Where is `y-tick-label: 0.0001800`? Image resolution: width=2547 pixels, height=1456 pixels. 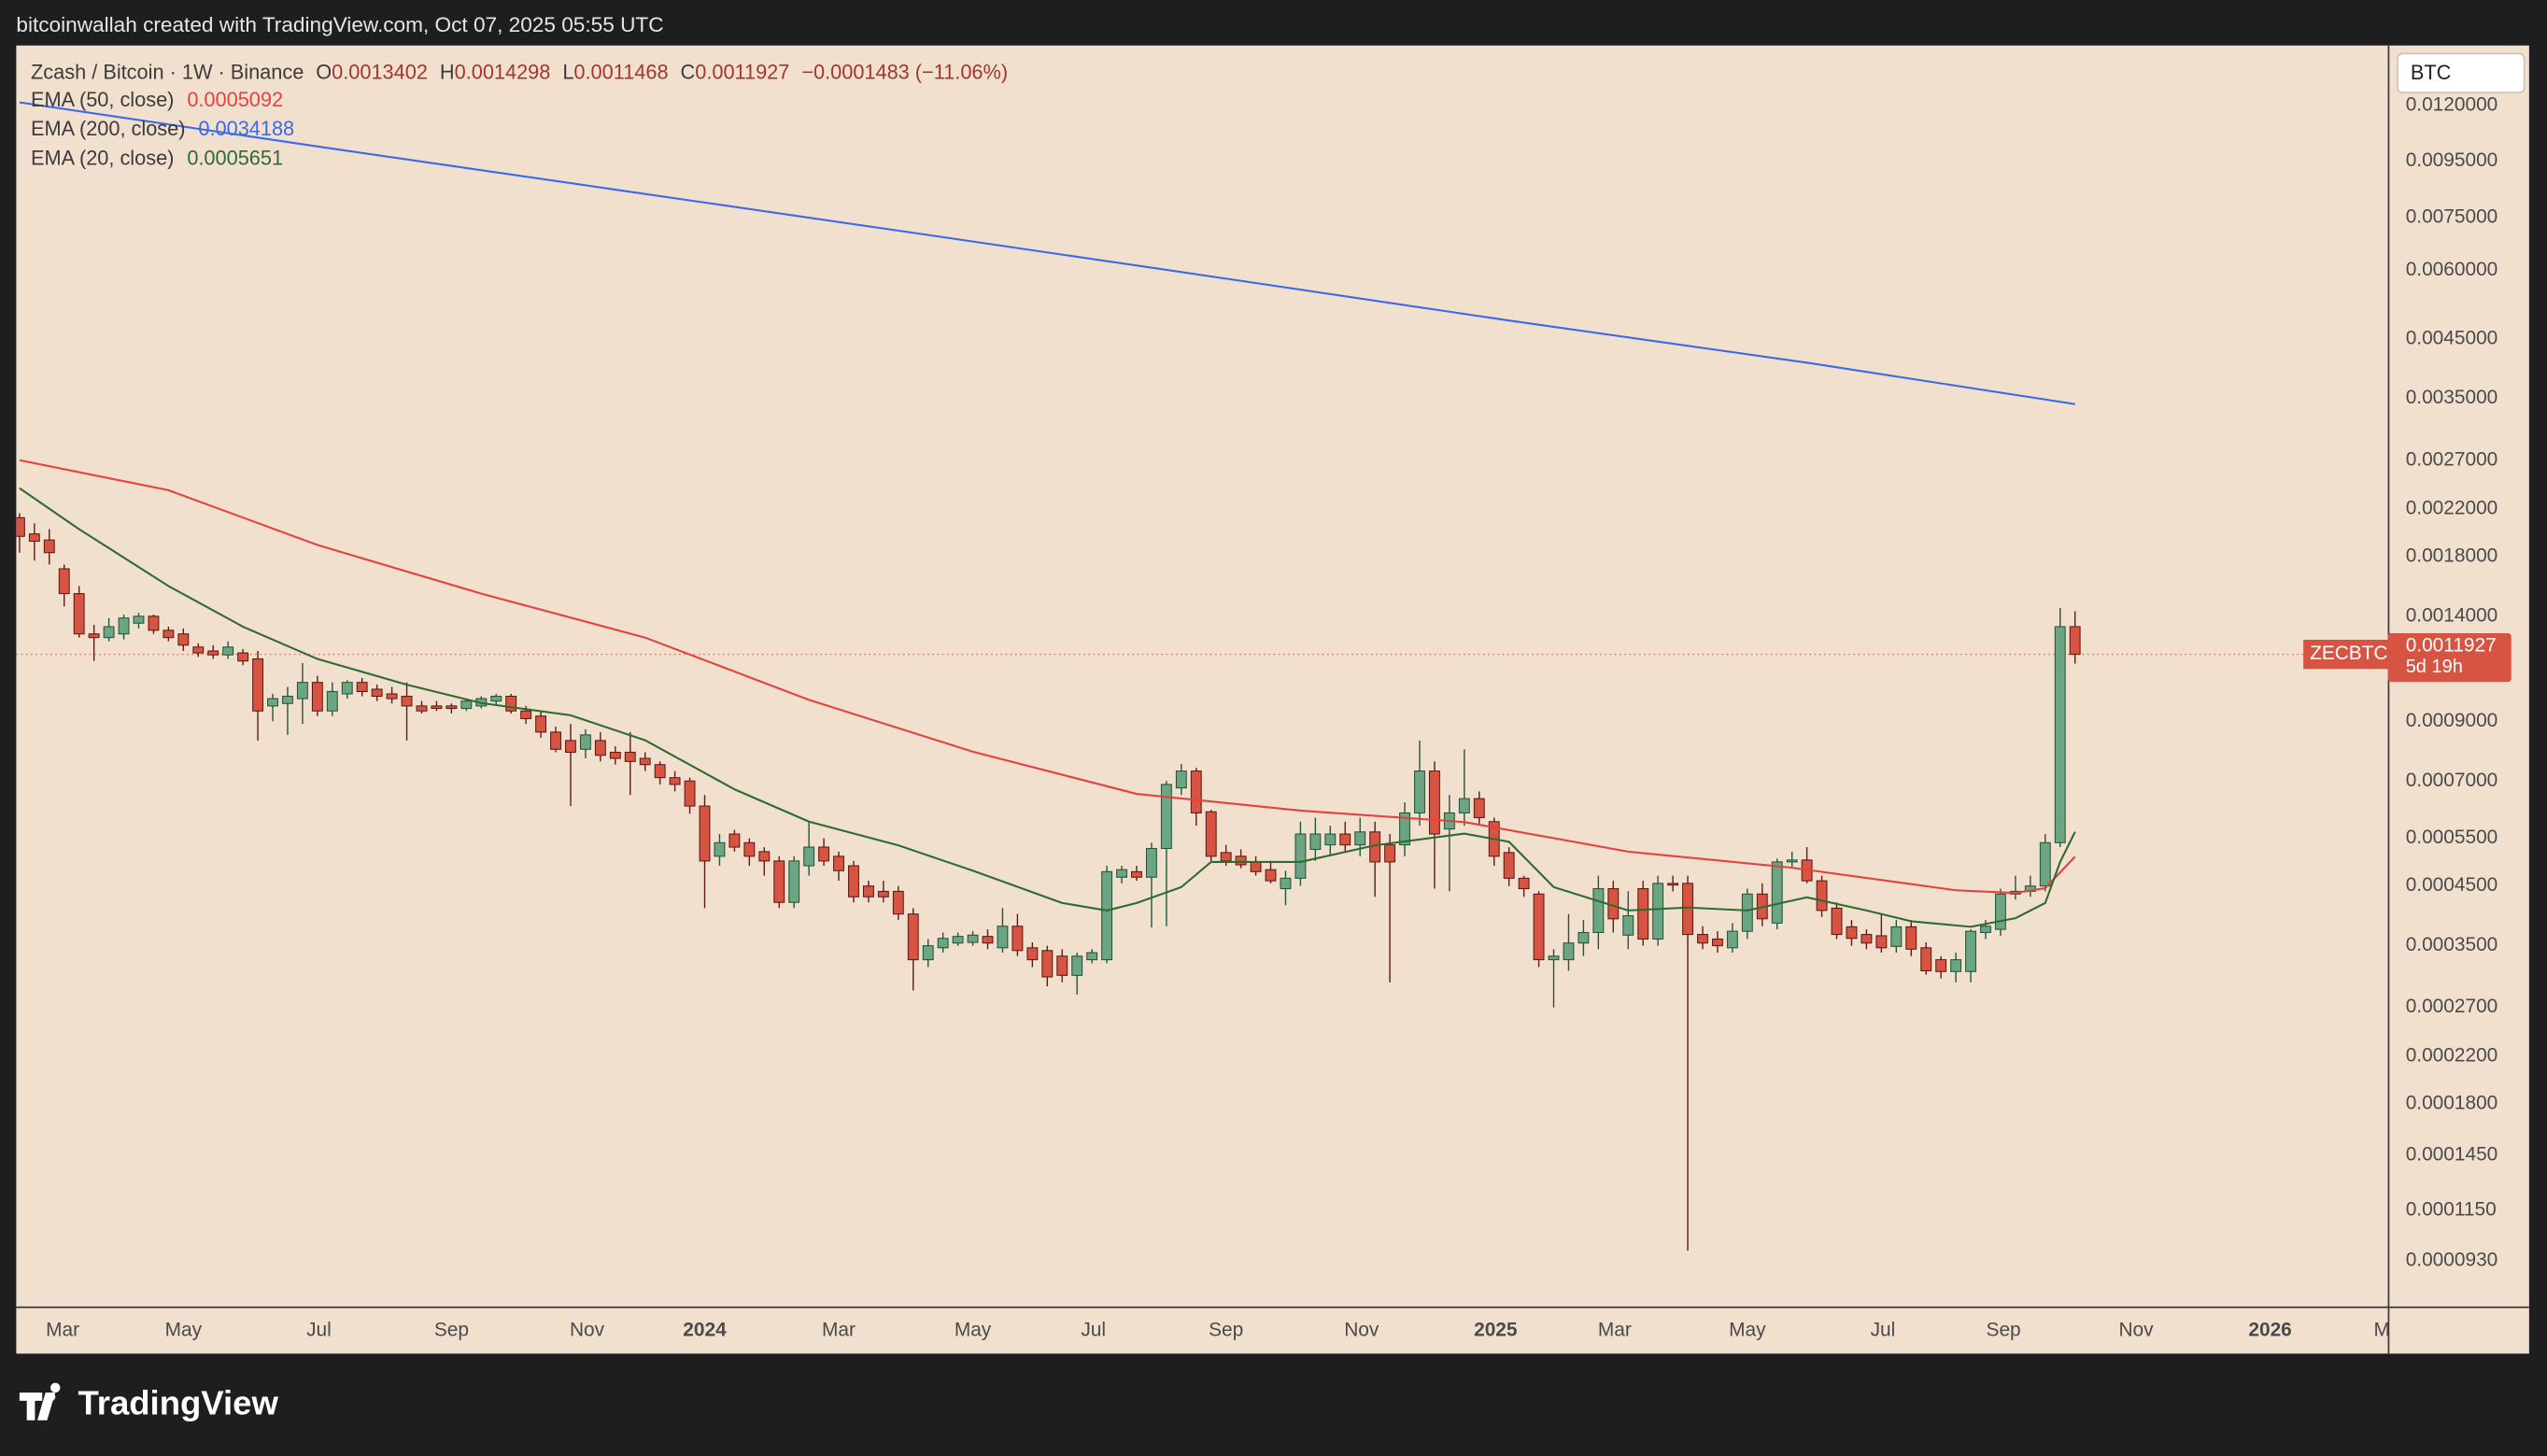 y-tick-label: 0.0001800 is located at coordinates (2452, 1102).